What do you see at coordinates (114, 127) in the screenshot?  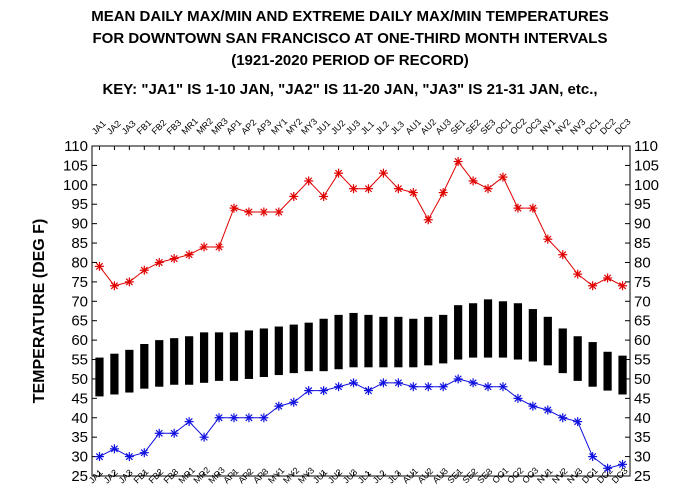 I see `x-tick-label-top: JA2` at bounding box center [114, 127].